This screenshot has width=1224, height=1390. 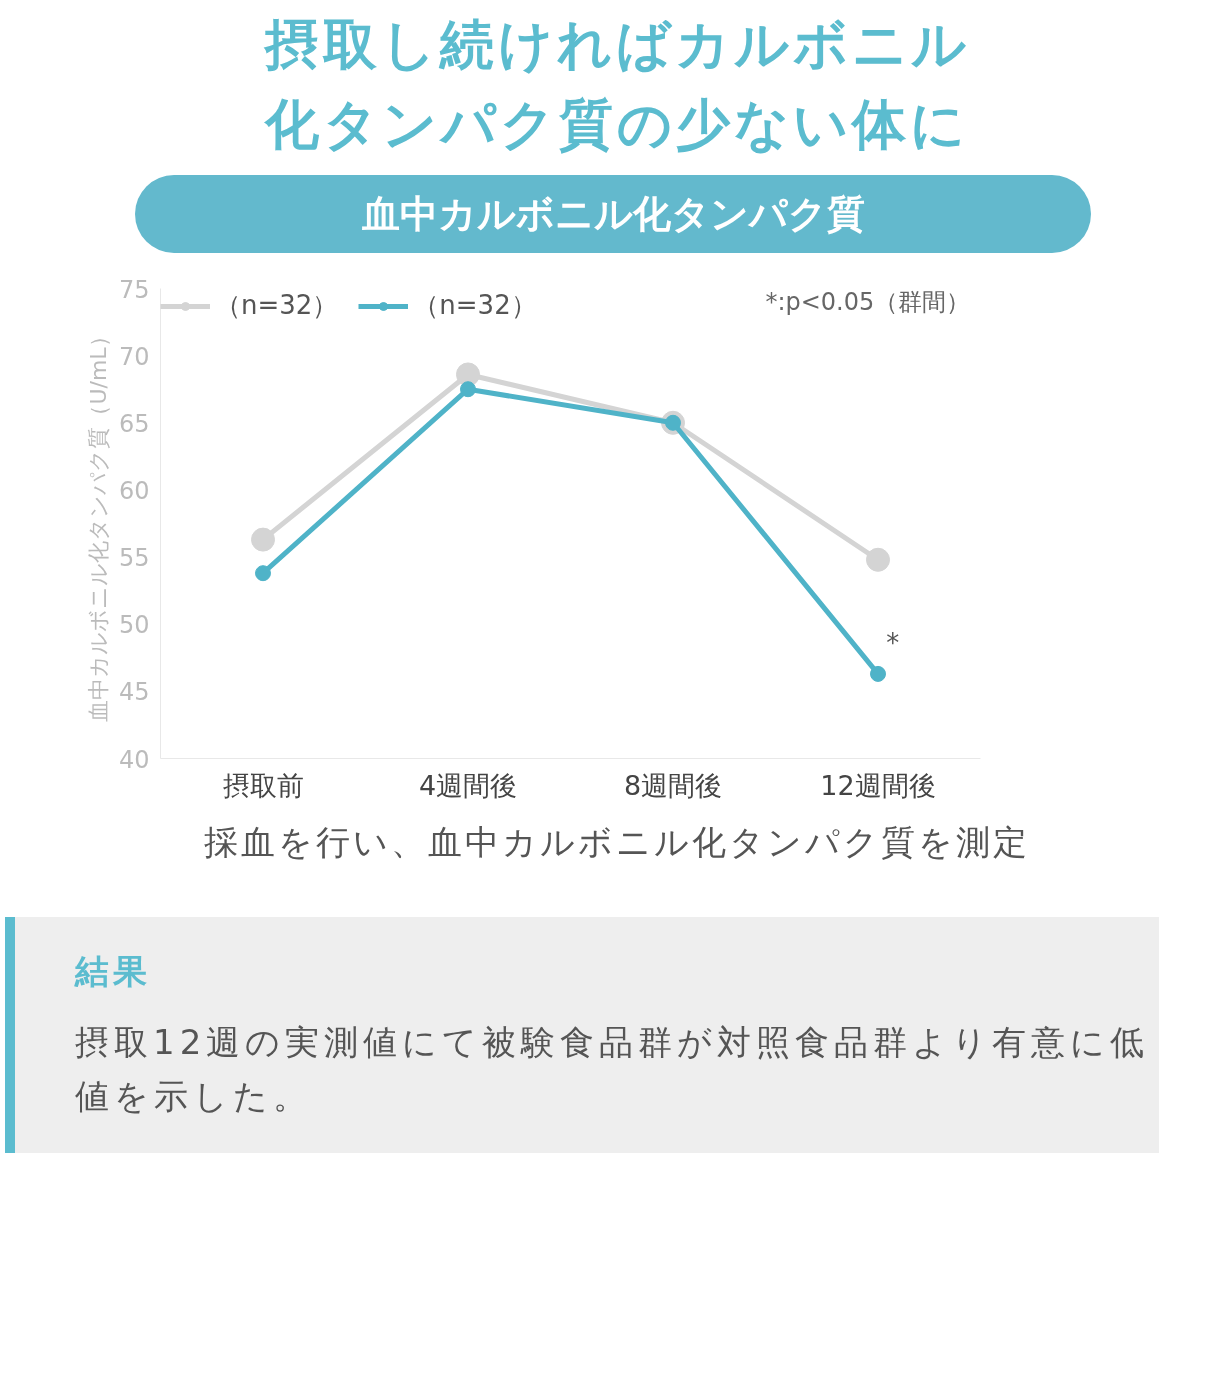 I want to click on y-axis-title: 血中カルボニル化タンパク質（U/mL）, so click(x=98, y=523).